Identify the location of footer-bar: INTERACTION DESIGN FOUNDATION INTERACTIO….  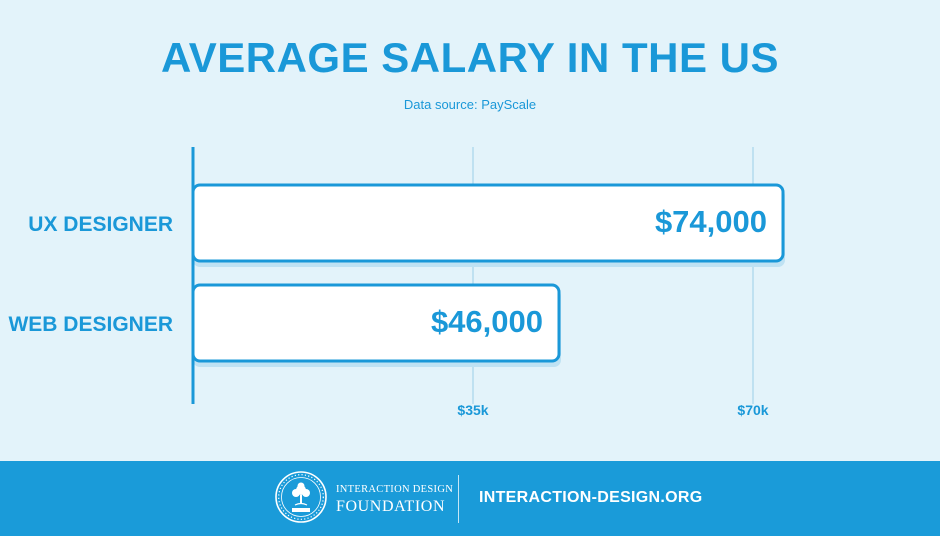
(470, 498).